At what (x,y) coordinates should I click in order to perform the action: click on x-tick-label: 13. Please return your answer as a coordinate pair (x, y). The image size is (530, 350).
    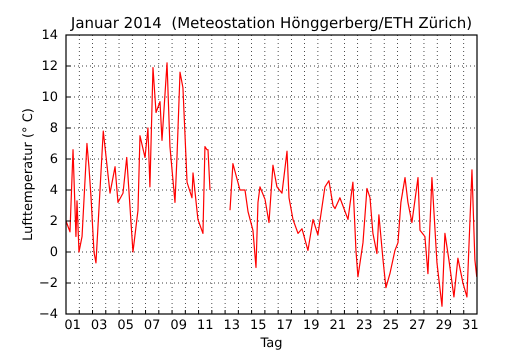
    Looking at the image, I should click on (231, 326).